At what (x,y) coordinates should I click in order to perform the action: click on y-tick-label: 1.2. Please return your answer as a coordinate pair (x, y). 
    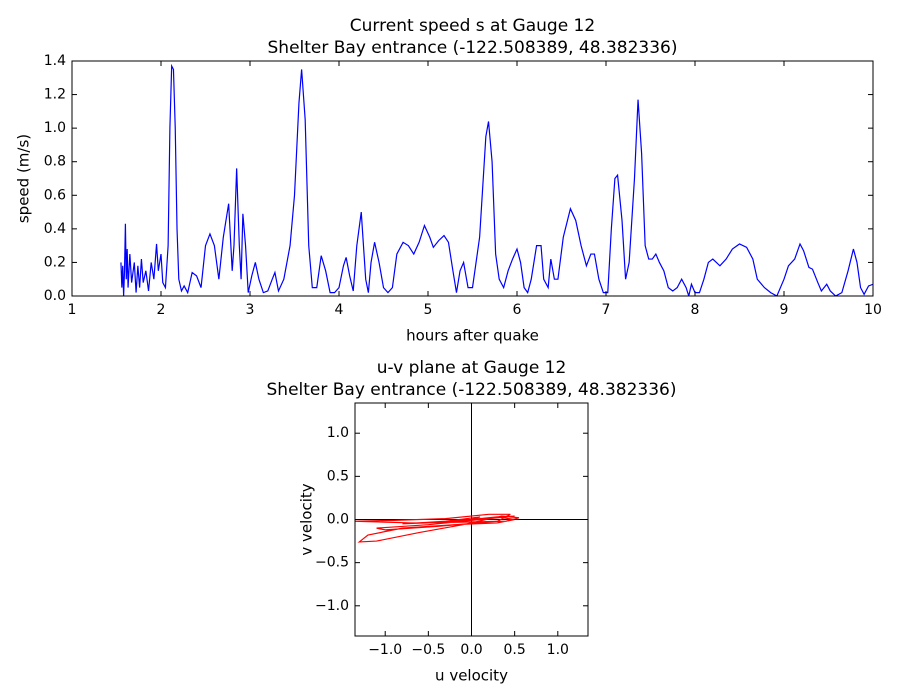
    Looking at the image, I should click on (55, 95).